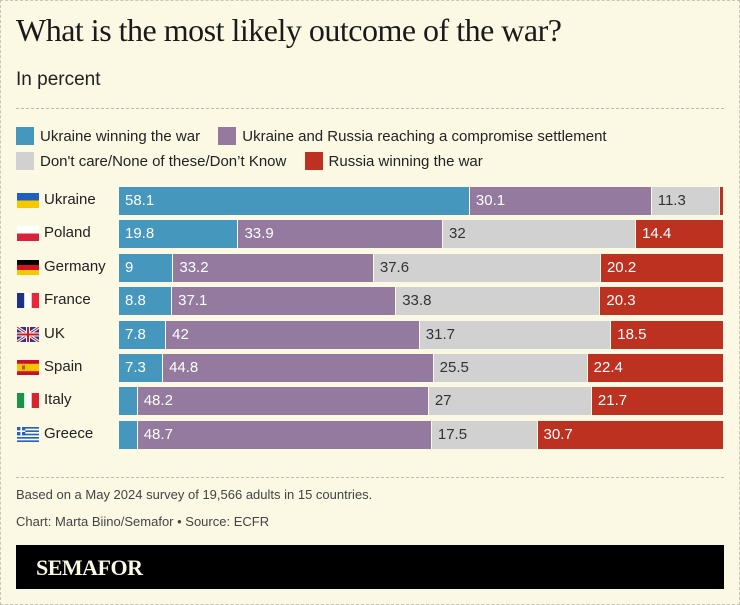 The image size is (740, 605). I want to click on bar-segment: 11.3, so click(685, 201).